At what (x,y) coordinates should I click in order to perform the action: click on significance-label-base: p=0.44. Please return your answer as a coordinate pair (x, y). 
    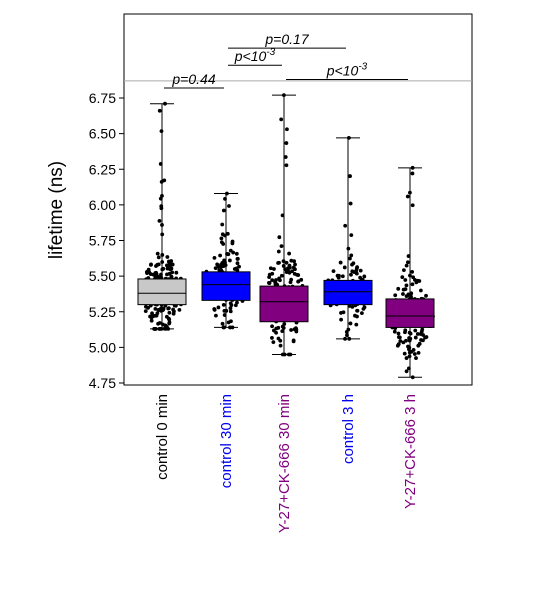
    Looking at the image, I should click on (193, 79).